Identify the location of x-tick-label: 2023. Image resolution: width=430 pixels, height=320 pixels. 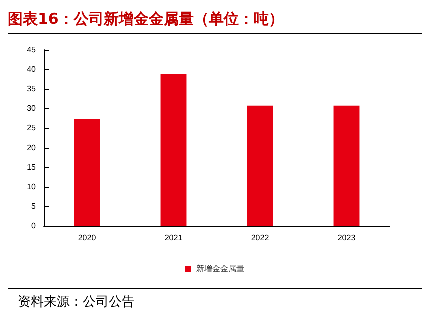
(347, 238).